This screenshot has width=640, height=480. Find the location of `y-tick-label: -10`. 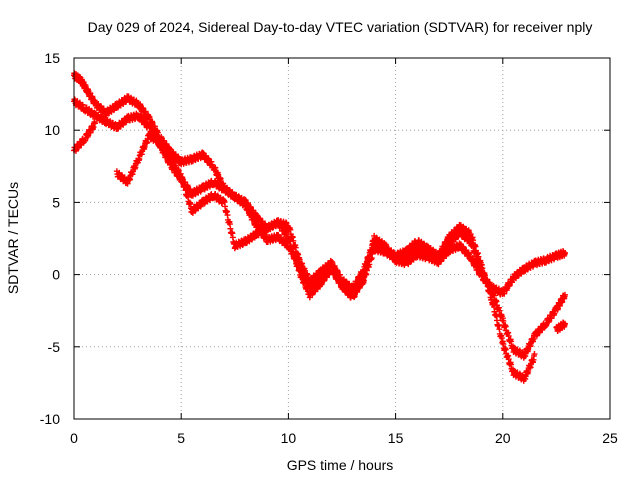

y-tick-label: -10 is located at coordinates (50, 419).